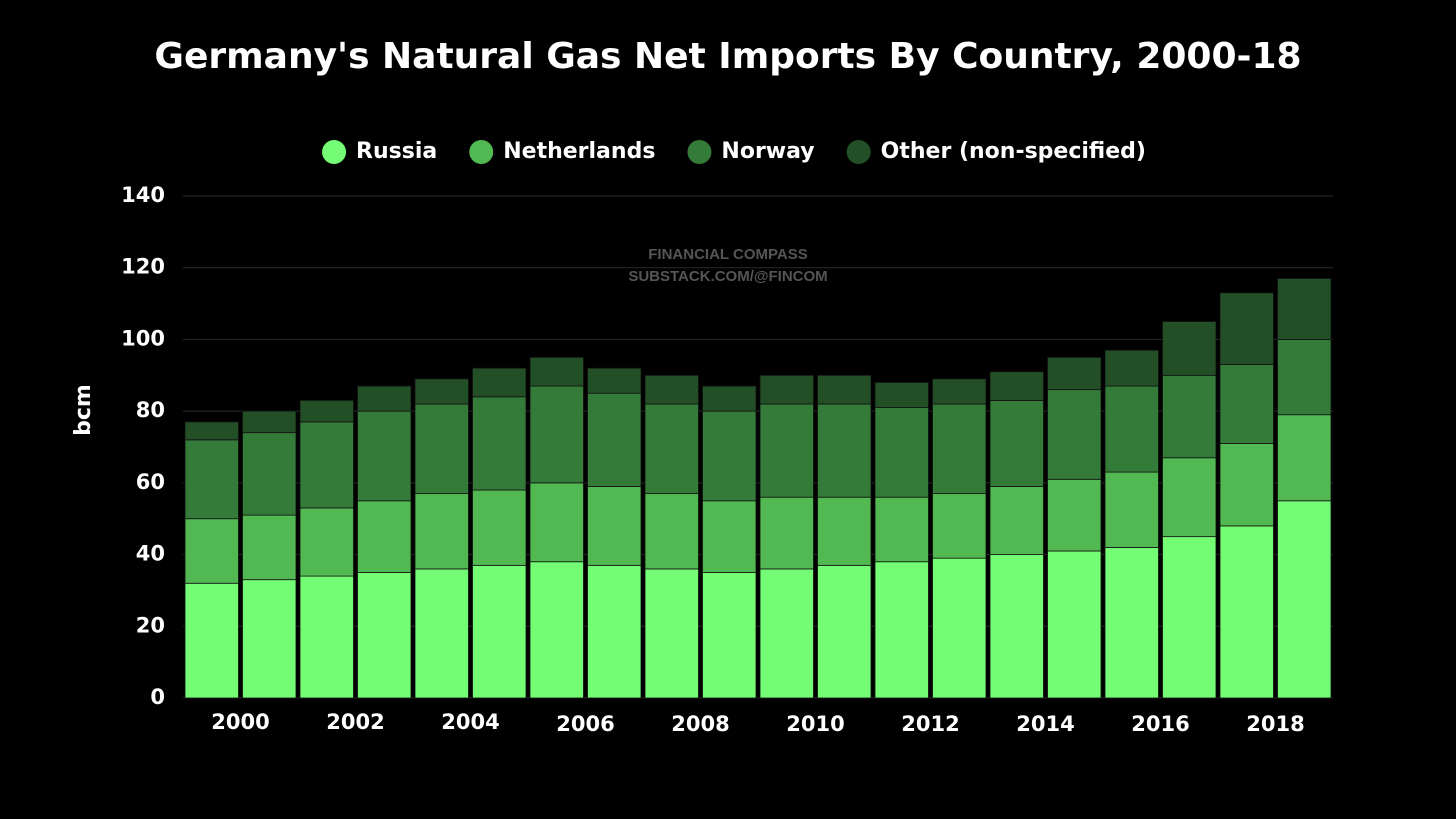  I want to click on x-tick-label: 2012, so click(930, 724).